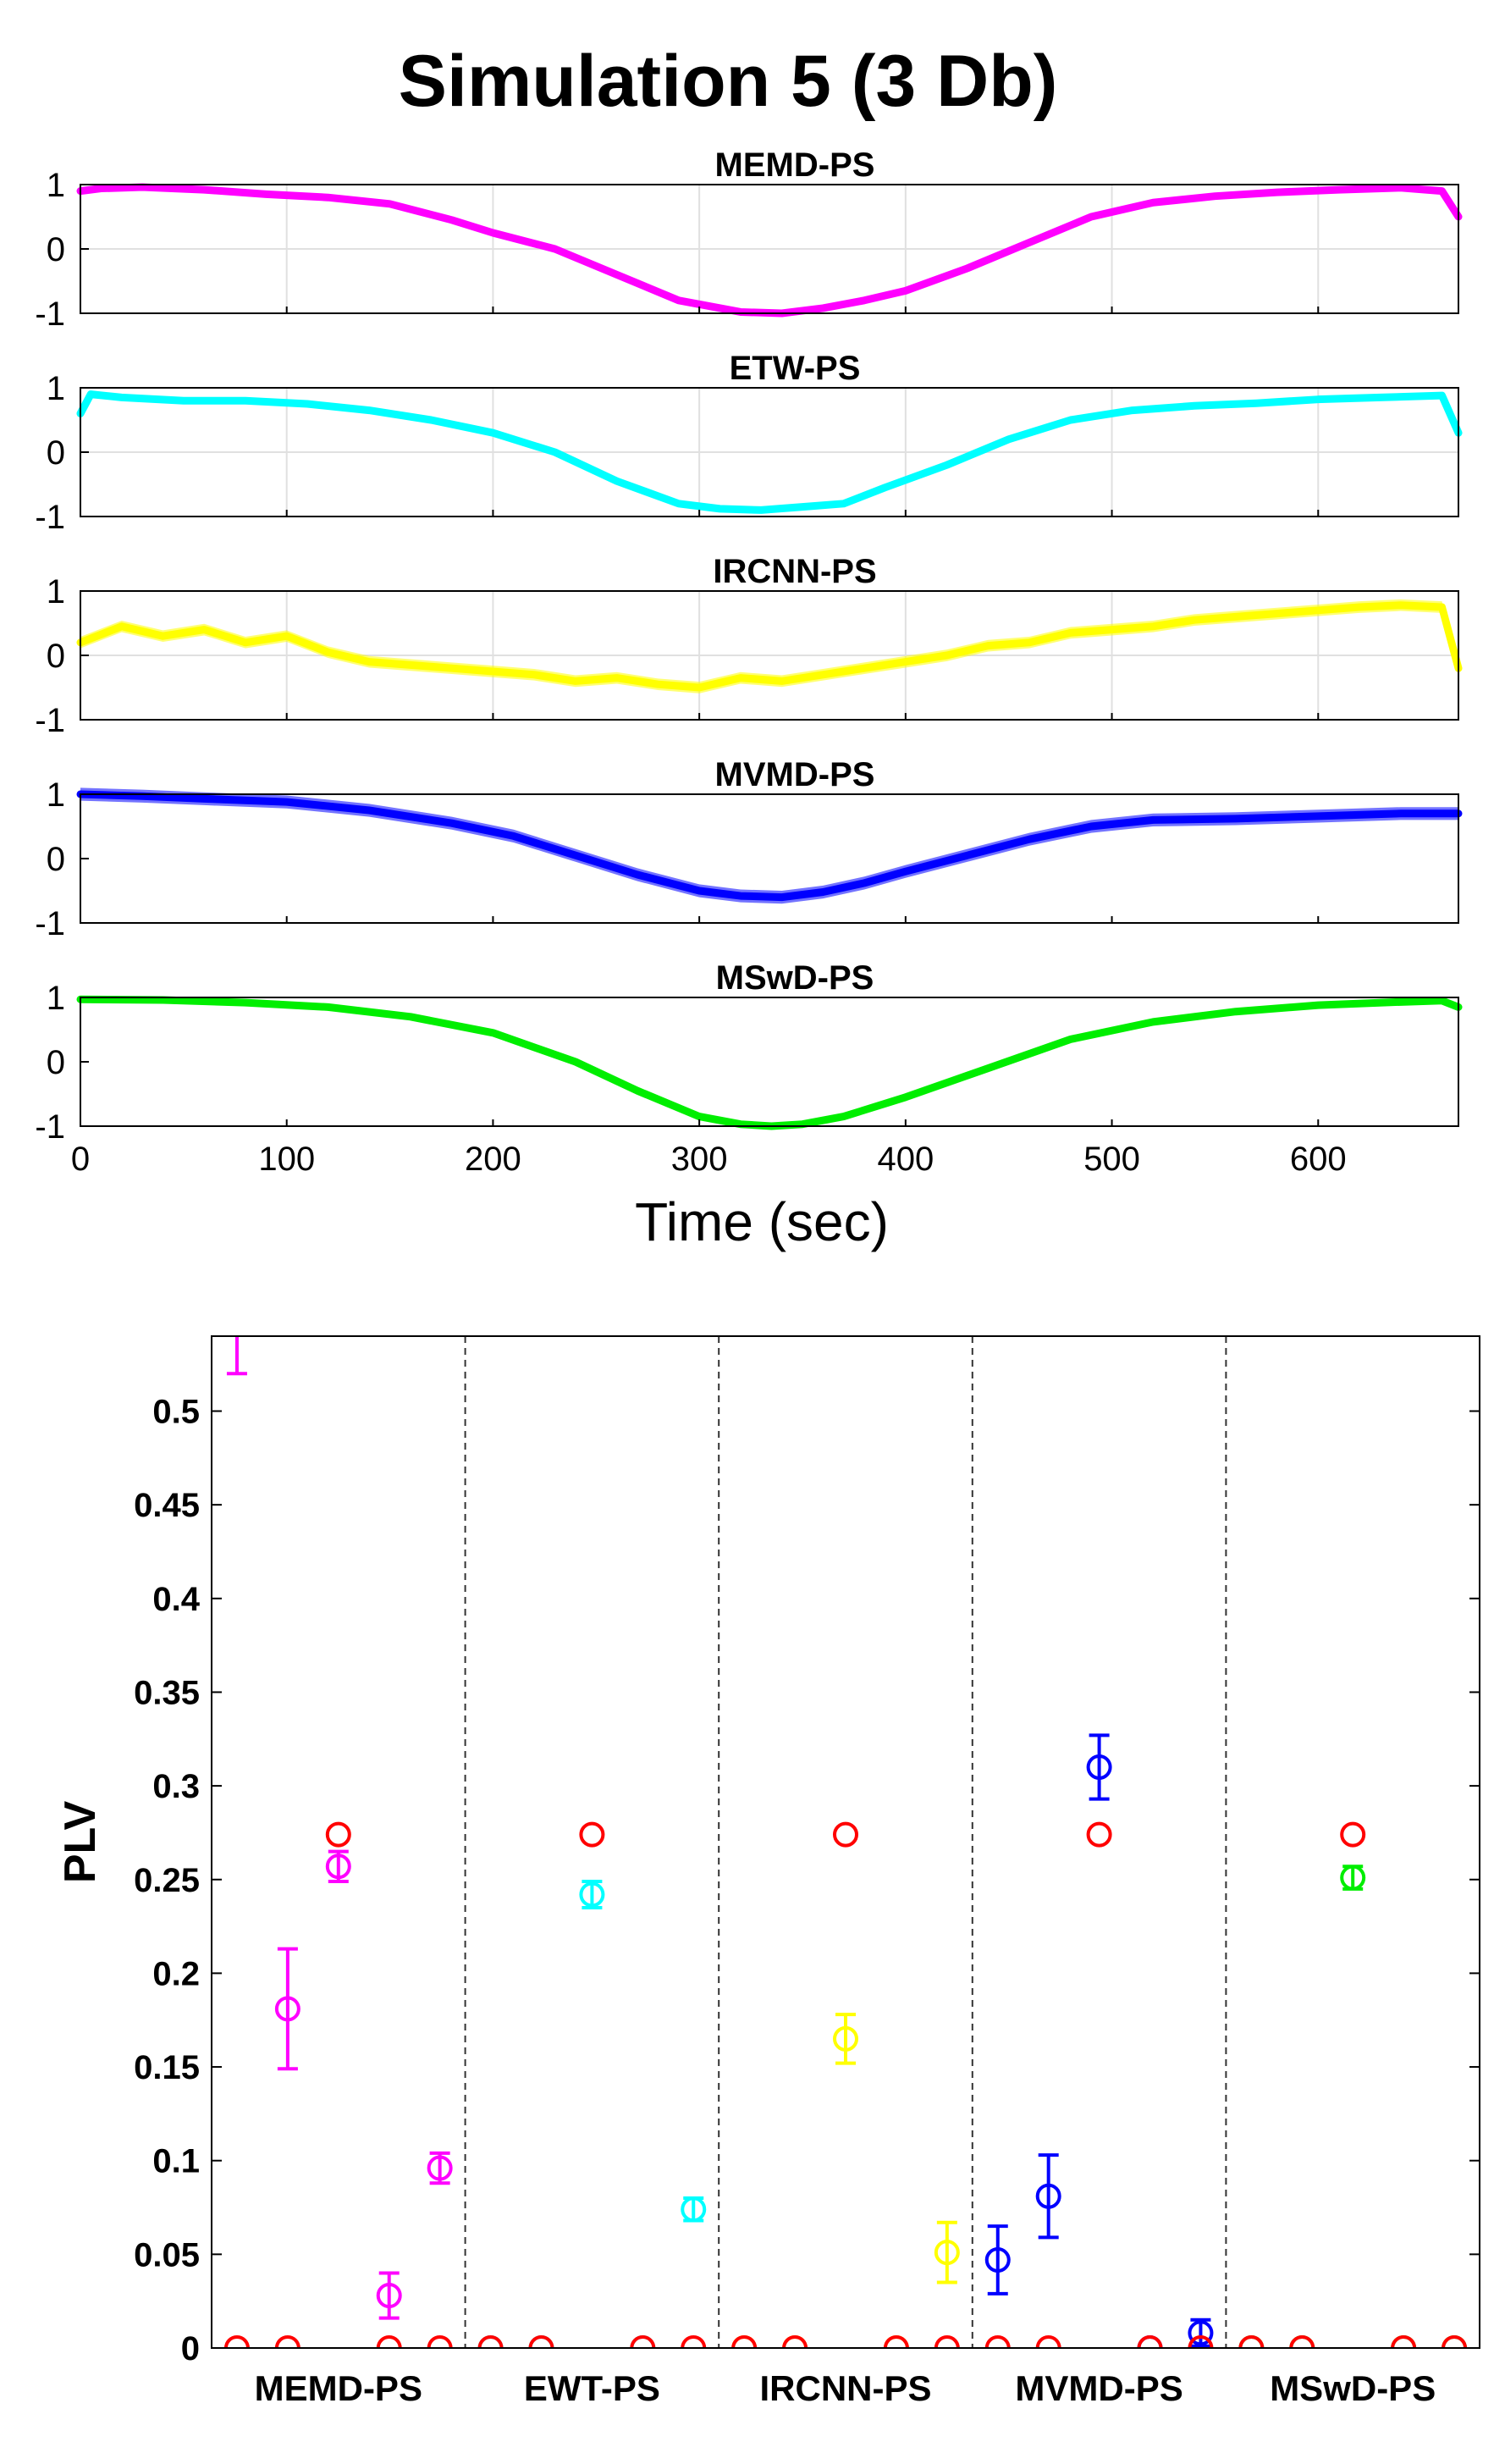 This screenshot has height=2464, width=1494. I want to click on timeseries-panel: MEMD-PS -1 0 1, so click(749, 239).